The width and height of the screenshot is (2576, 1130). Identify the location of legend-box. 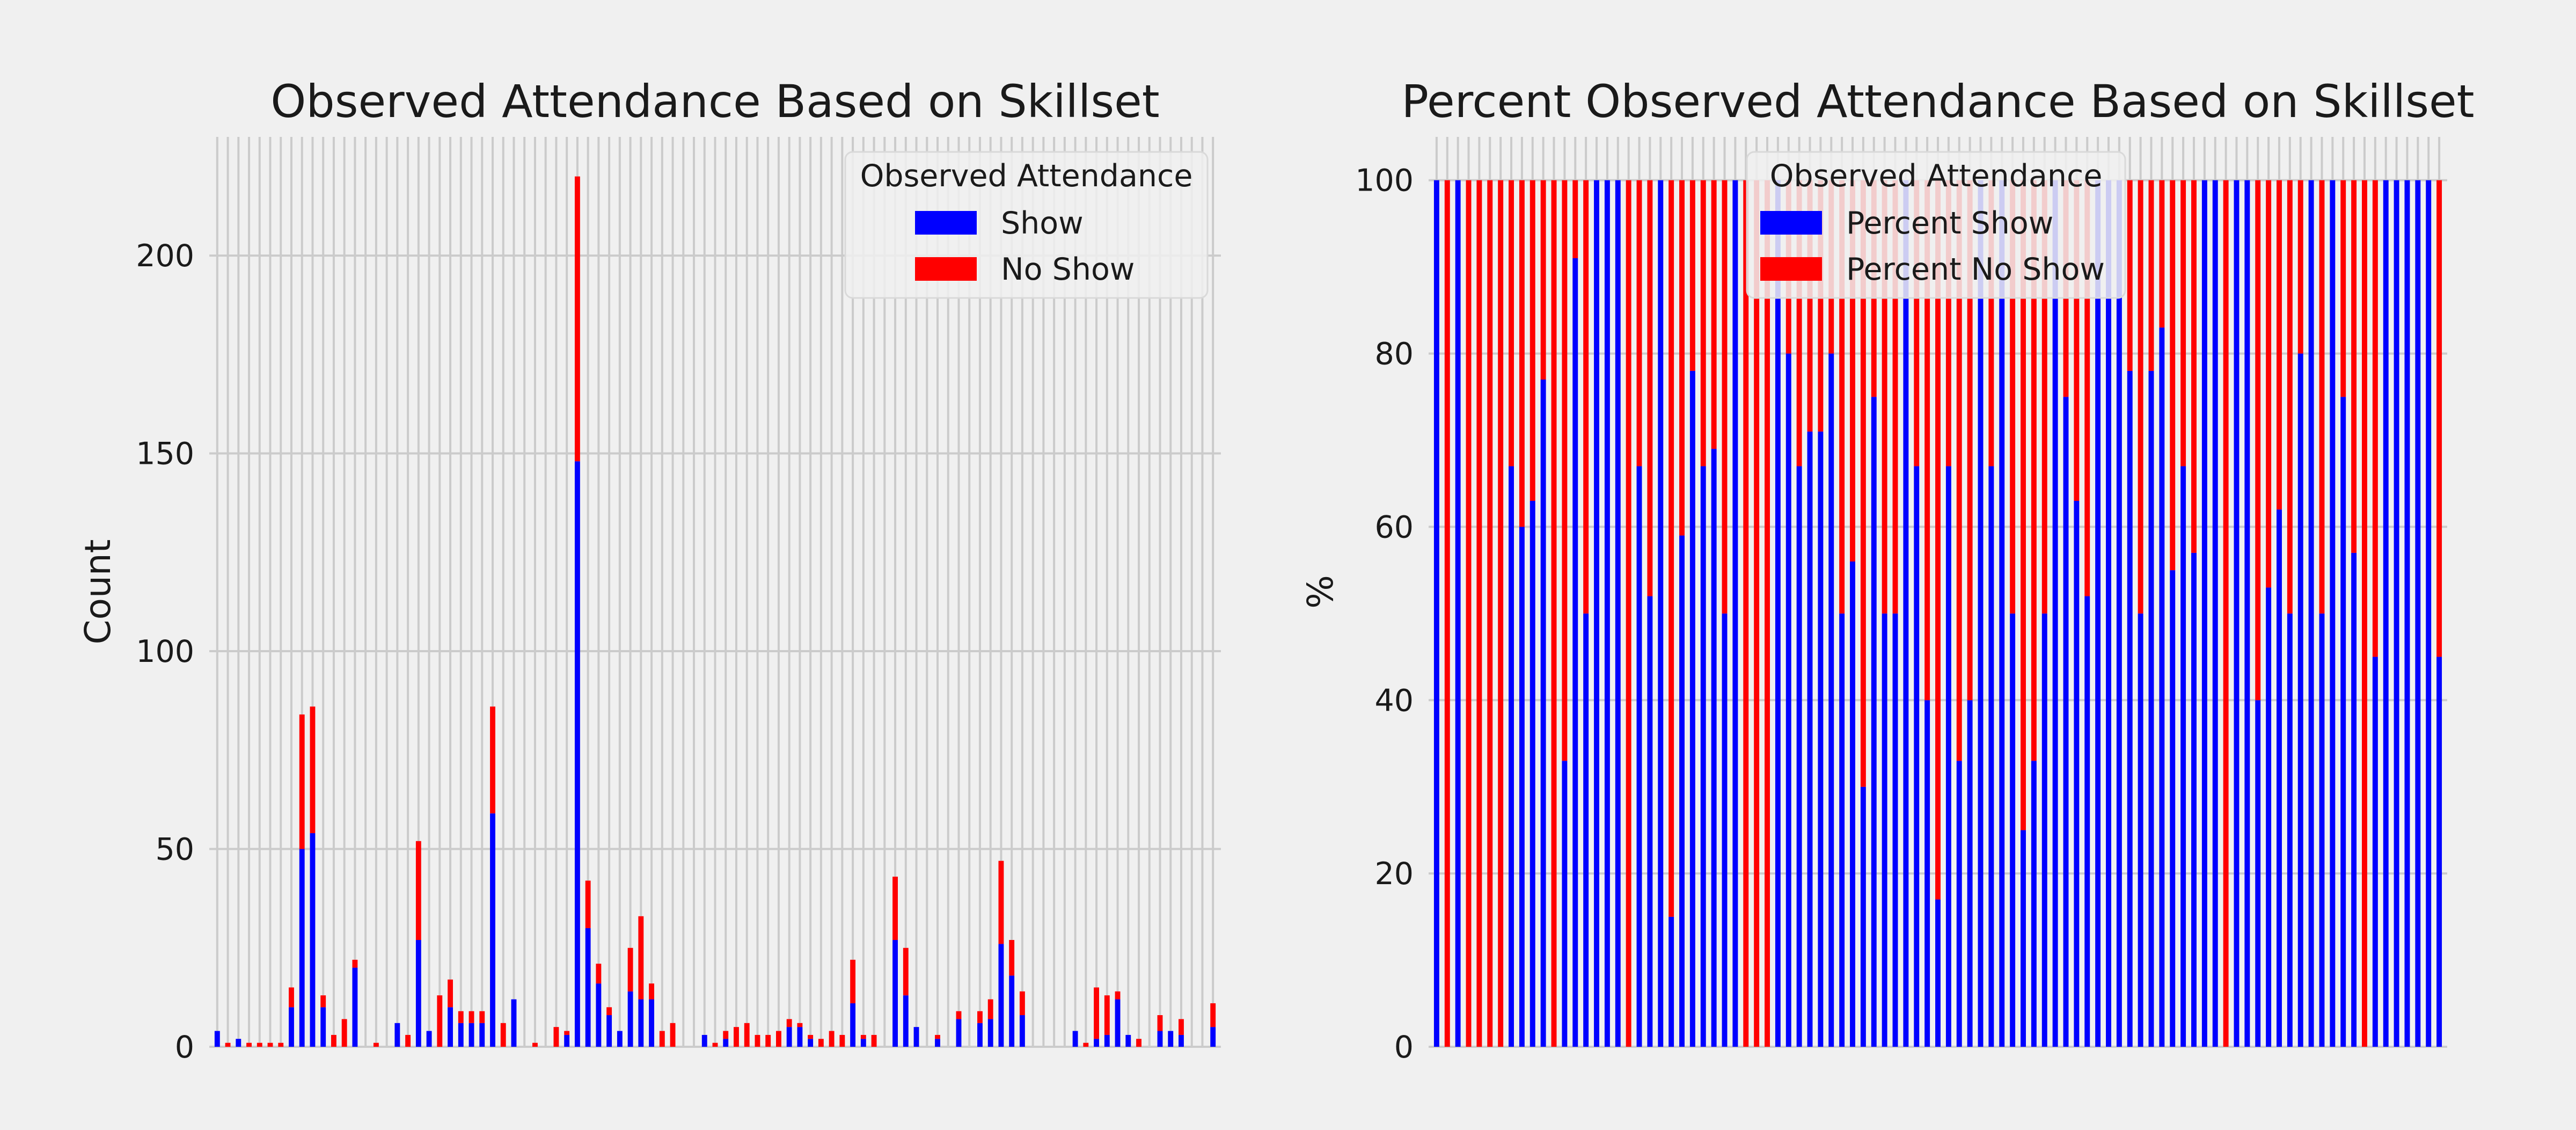
(1936, 225).